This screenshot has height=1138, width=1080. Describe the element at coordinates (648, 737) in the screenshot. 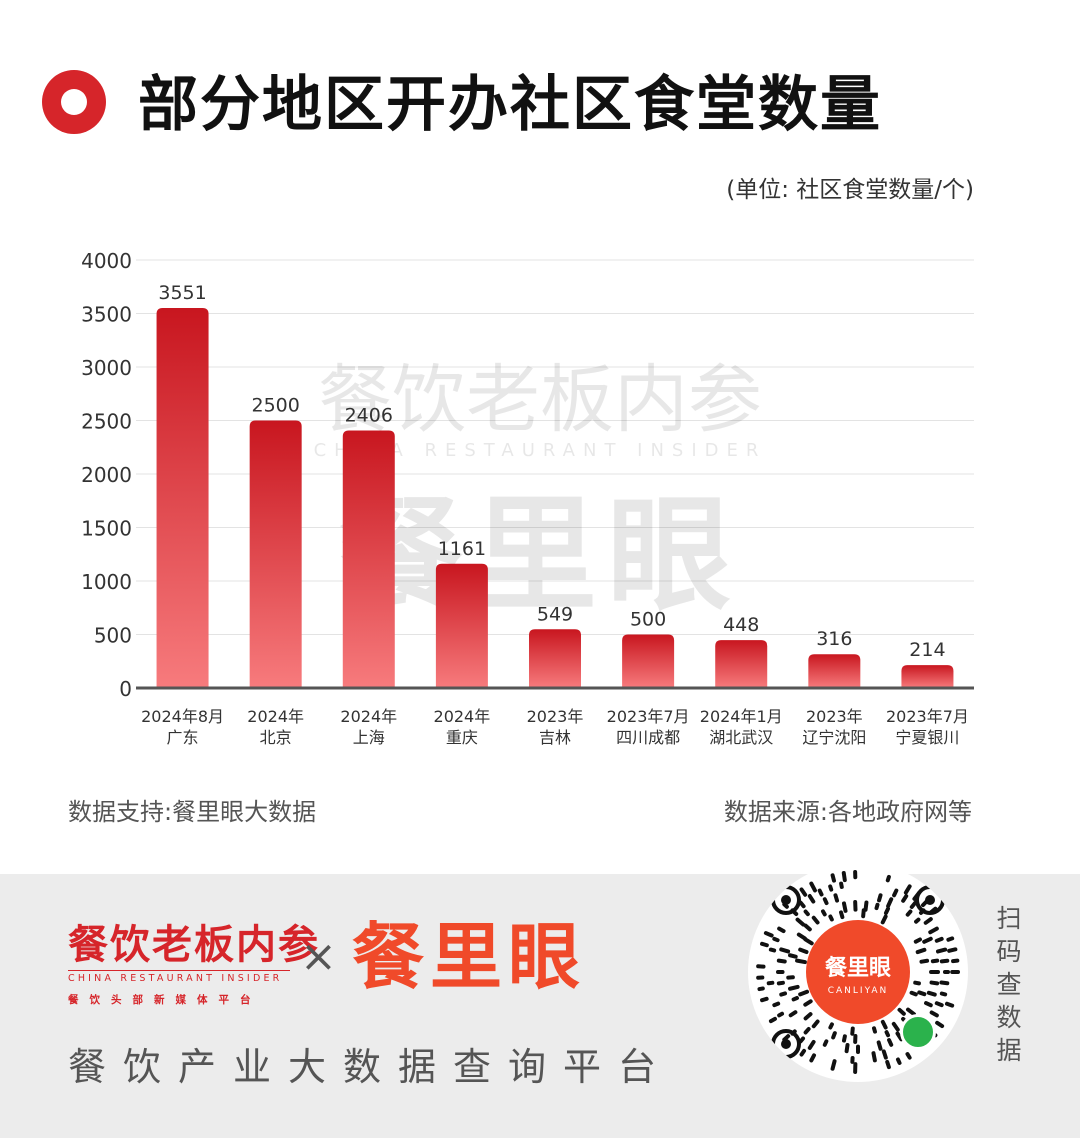

I see `x-tick-label: 四川成都` at that location.